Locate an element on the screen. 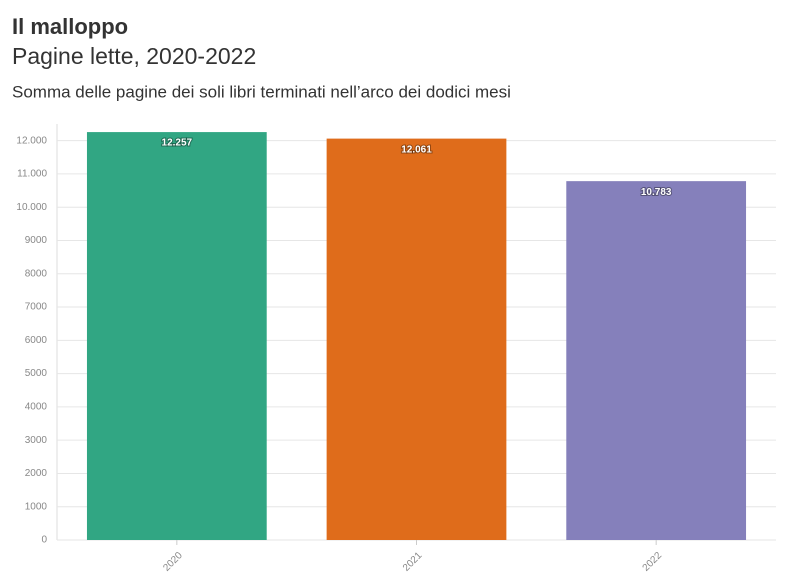 Image resolution: width=796 pixels, height=575 pixels. y-tick-label: 2000 is located at coordinates (36, 473).